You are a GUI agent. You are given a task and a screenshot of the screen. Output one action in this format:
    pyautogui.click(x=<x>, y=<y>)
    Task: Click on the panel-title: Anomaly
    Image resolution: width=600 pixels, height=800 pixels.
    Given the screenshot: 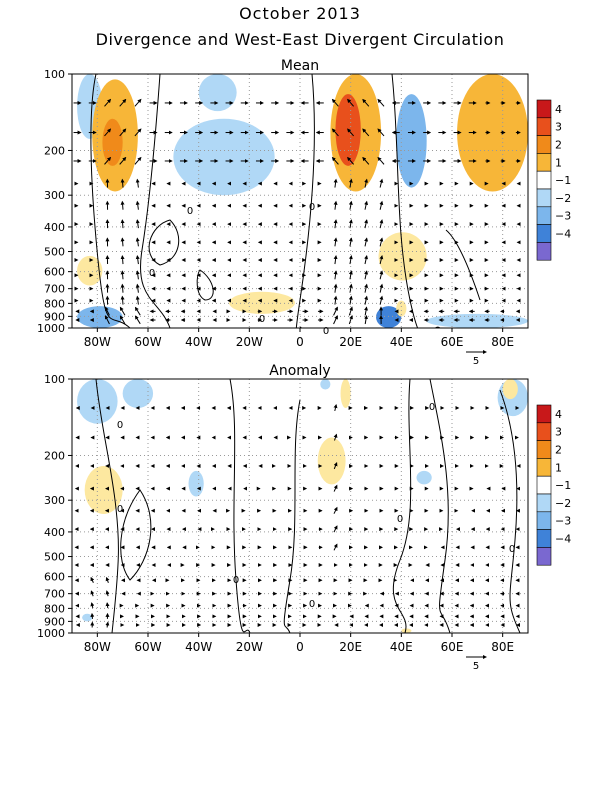 What is the action you would take?
    pyautogui.click(x=299, y=371)
    